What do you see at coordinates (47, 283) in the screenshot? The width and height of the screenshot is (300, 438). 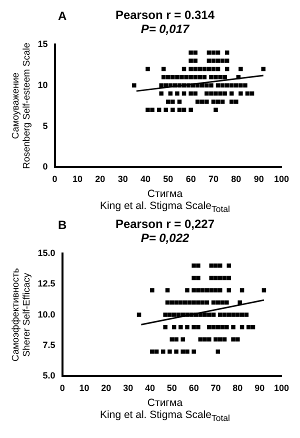 I see `y-tick-label: 12.5` at bounding box center [47, 283].